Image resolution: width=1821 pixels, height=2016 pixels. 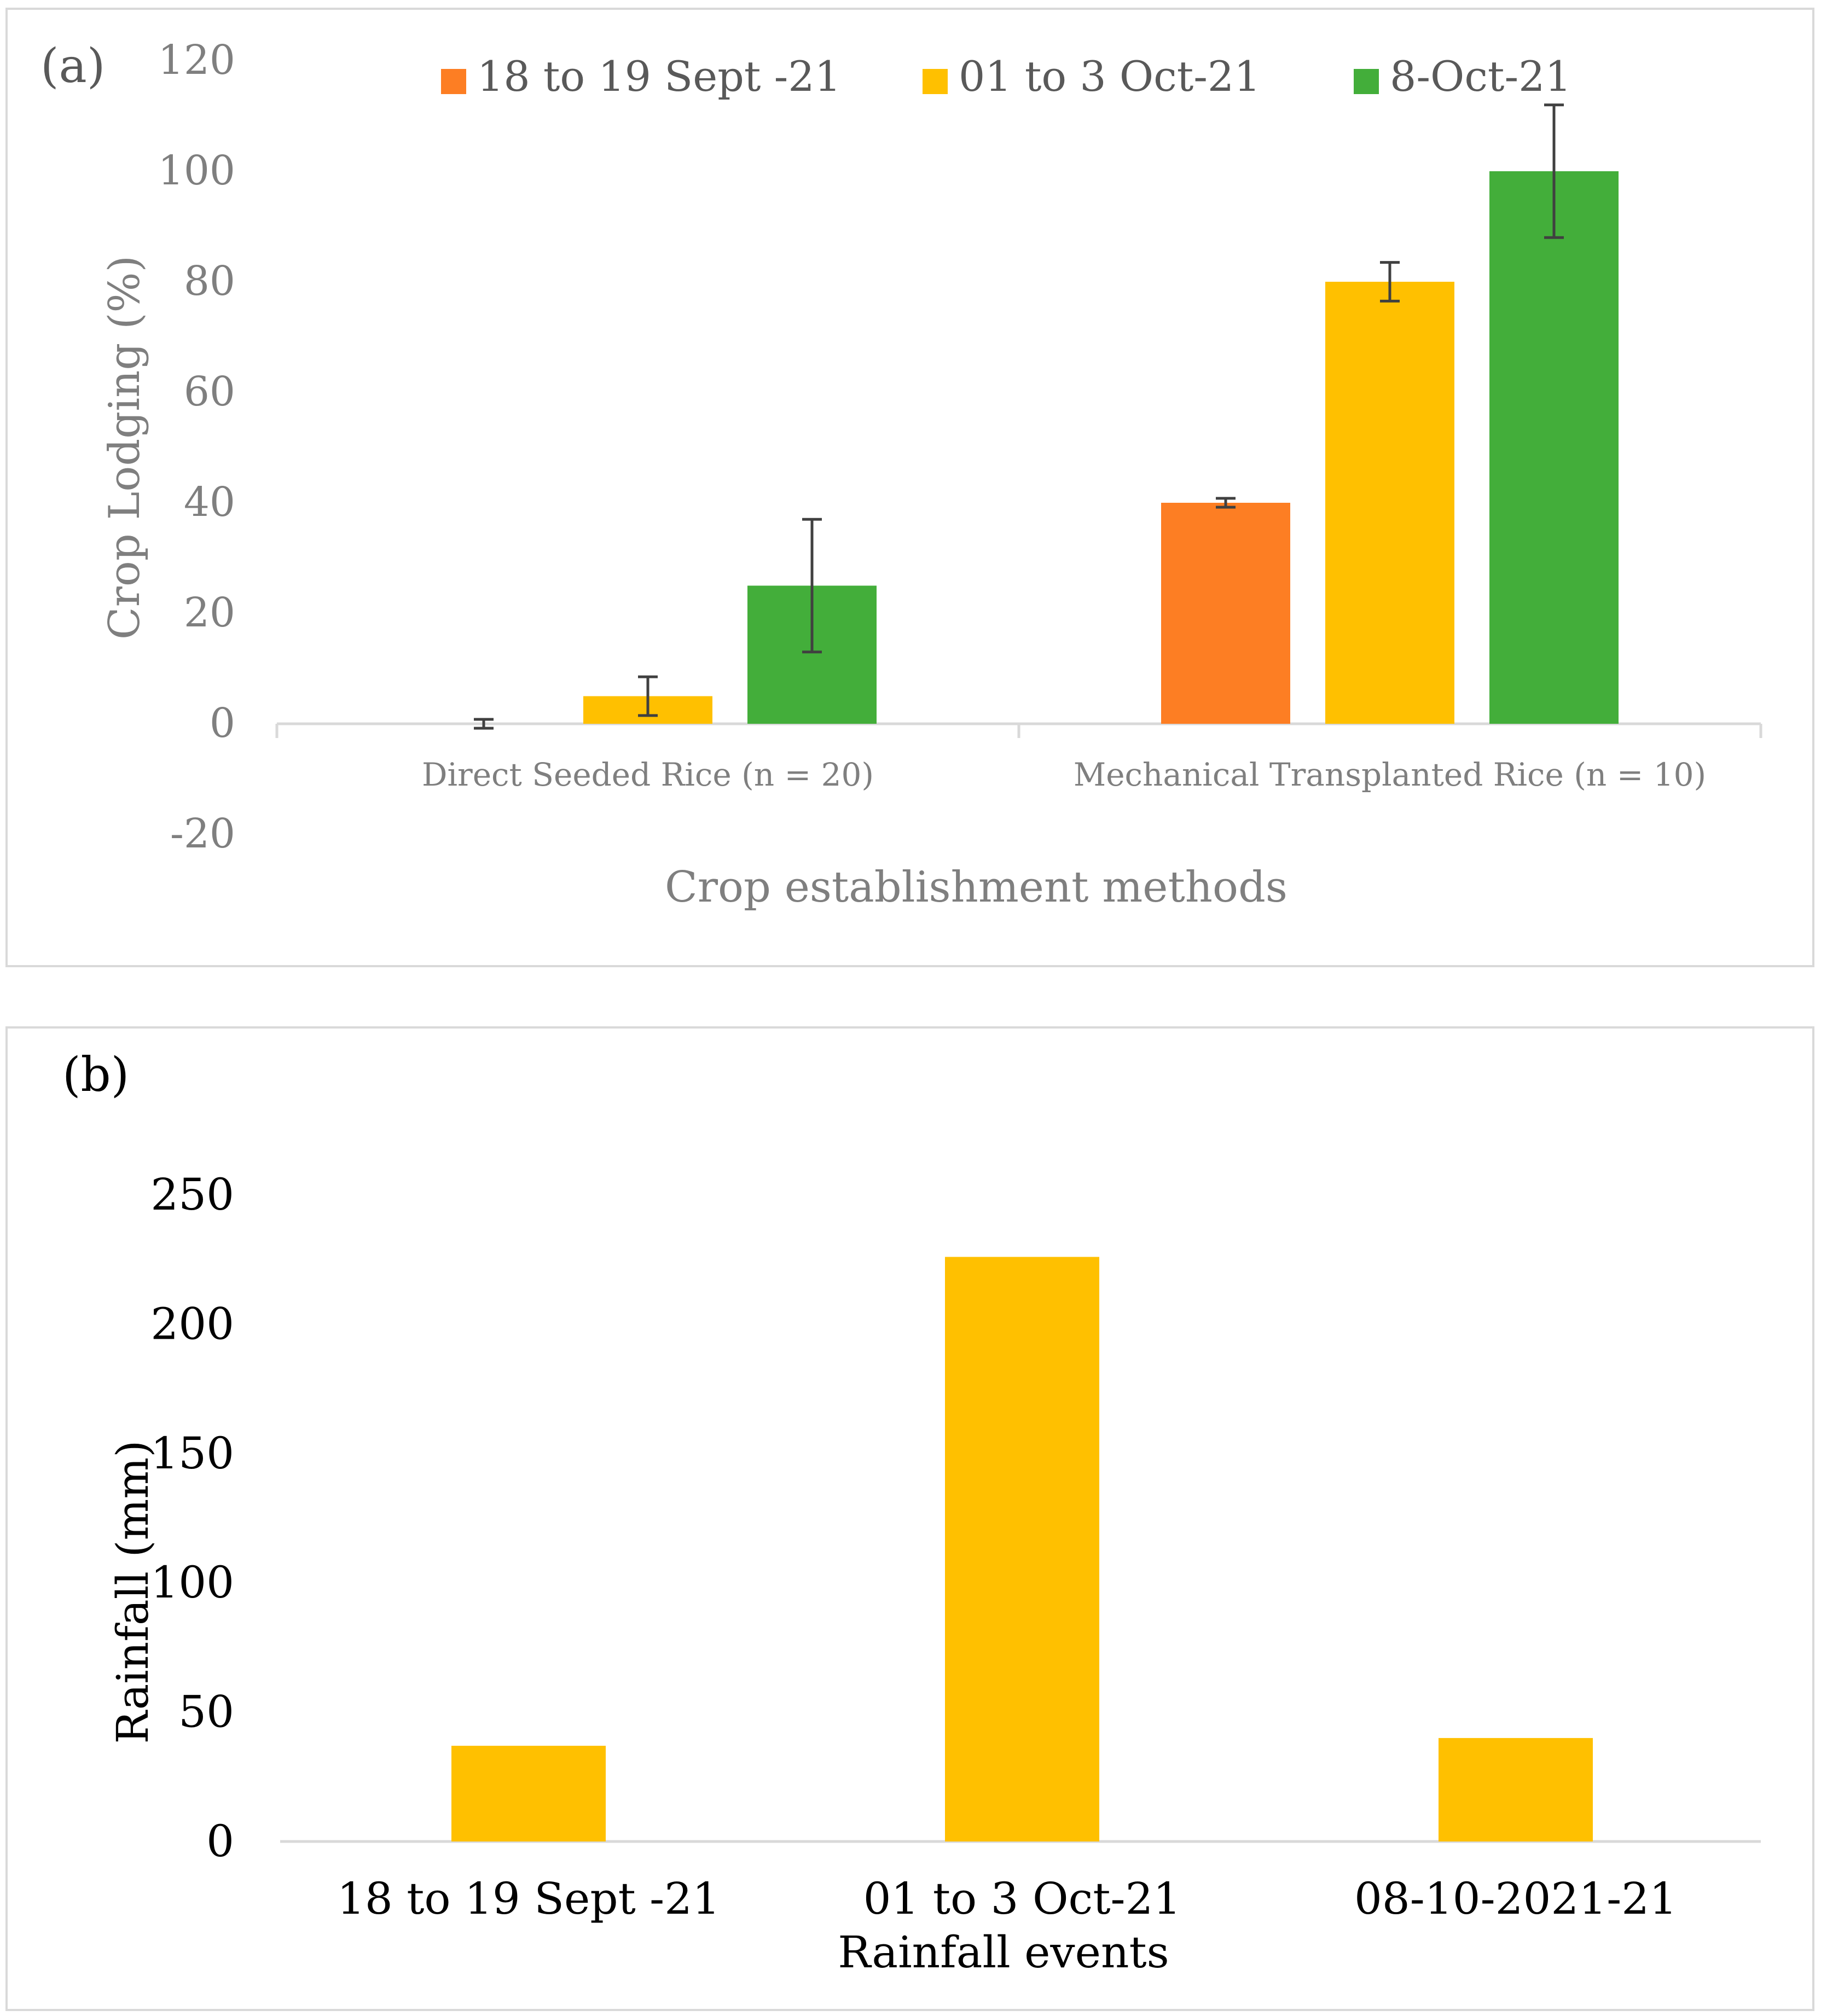 I want to click on y-tick-label-a: 80, so click(x=209, y=281).